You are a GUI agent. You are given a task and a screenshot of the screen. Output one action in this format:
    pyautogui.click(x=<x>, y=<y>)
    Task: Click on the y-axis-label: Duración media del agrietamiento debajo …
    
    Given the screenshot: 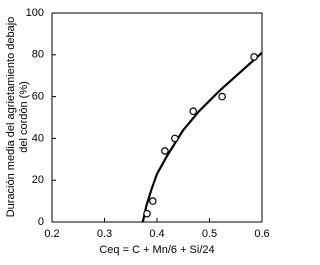 What is the action you would take?
    pyautogui.click(x=17, y=117)
    